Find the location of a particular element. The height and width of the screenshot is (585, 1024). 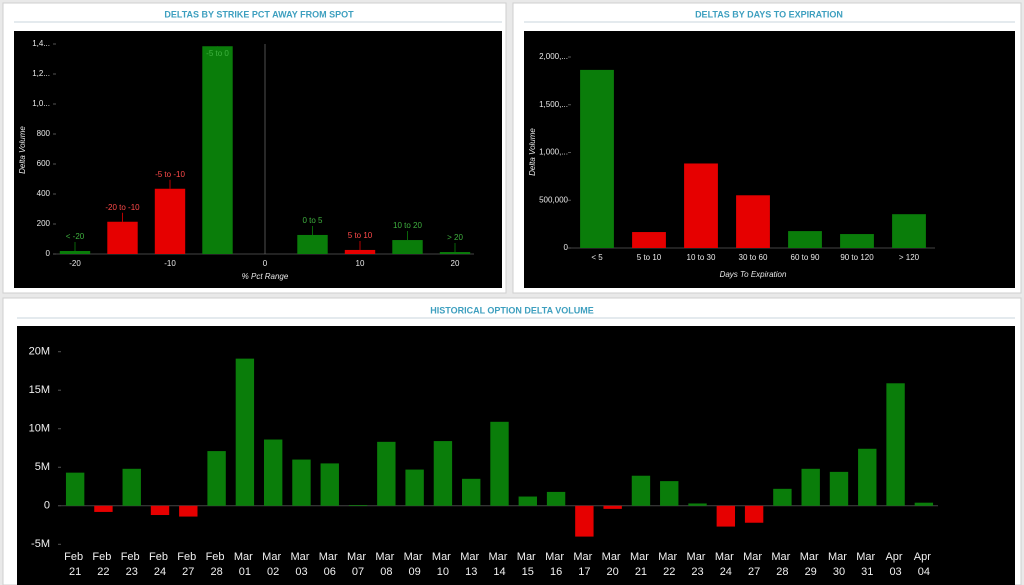

panel-title: HISTORICAL OPTION DELTA VOLUME is located at coordinates (512, 310).